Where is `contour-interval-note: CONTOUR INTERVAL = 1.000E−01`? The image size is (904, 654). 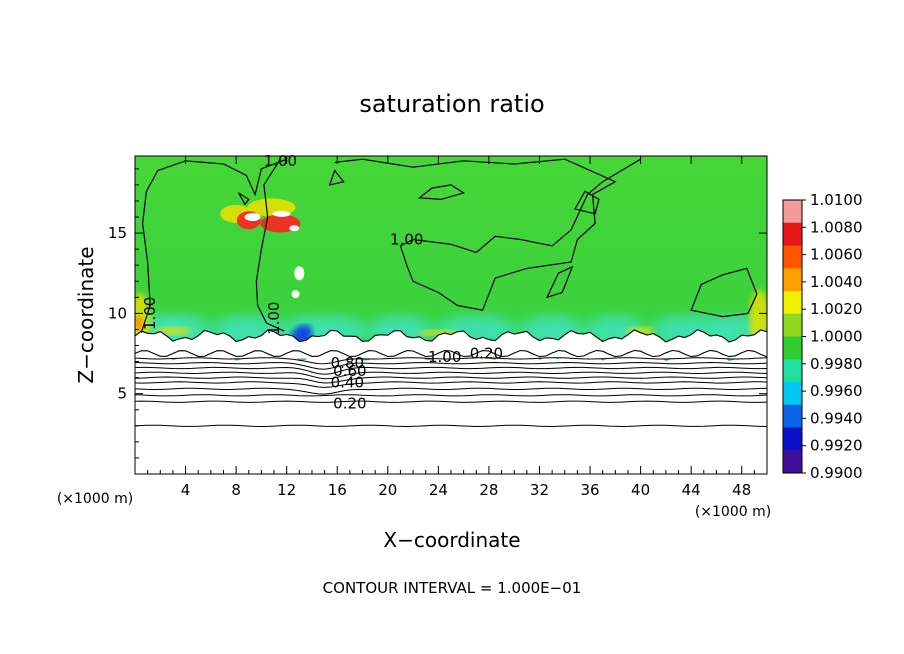 contour-interval-note: CONTOUR INTERVAL = 1.000E−01 is located at coordinates (452, 588).